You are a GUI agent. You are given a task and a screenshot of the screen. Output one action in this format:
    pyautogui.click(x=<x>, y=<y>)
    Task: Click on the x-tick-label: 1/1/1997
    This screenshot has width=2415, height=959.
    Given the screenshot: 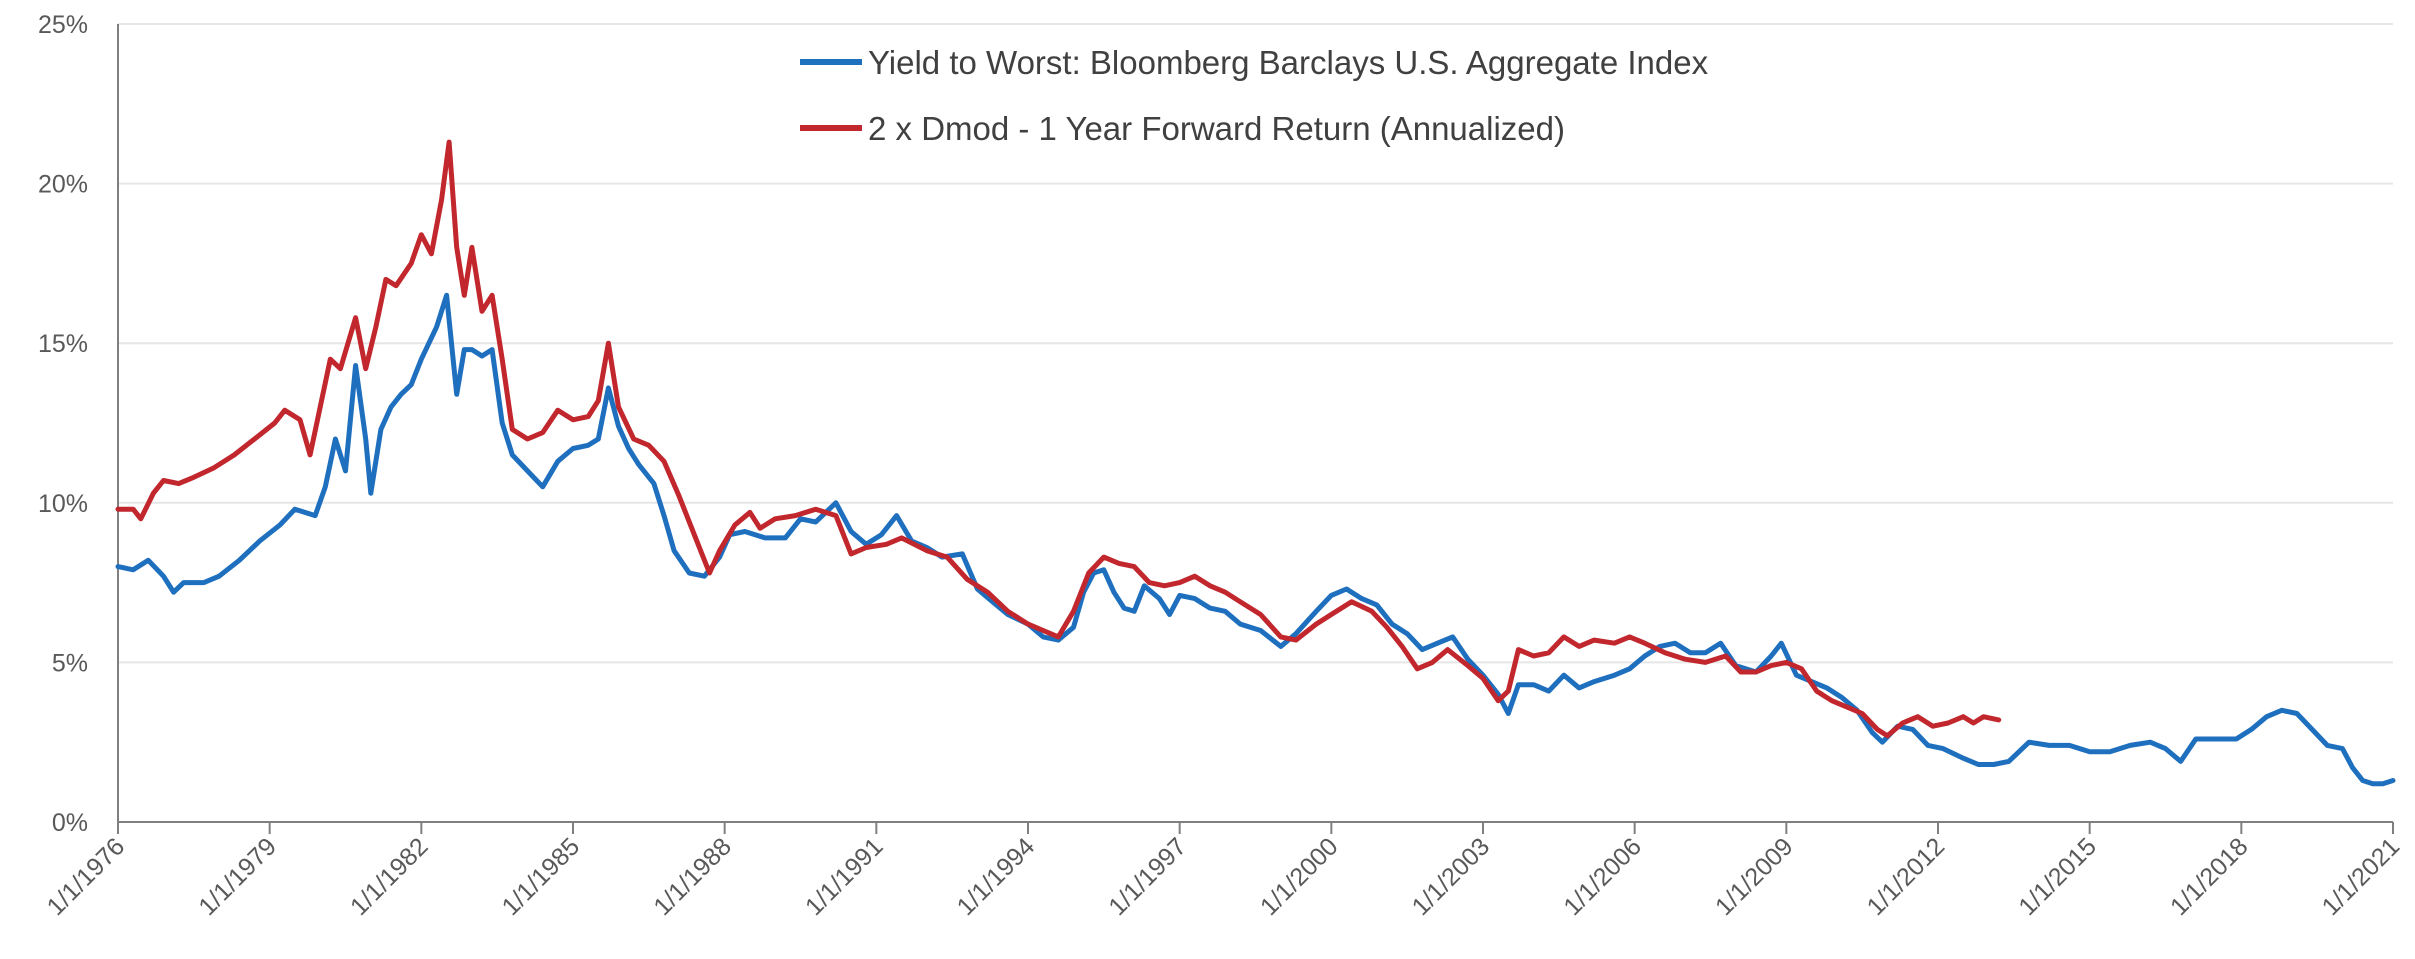 What is the action you would take?
    pyautogui.click(x=1147, y=876)
    